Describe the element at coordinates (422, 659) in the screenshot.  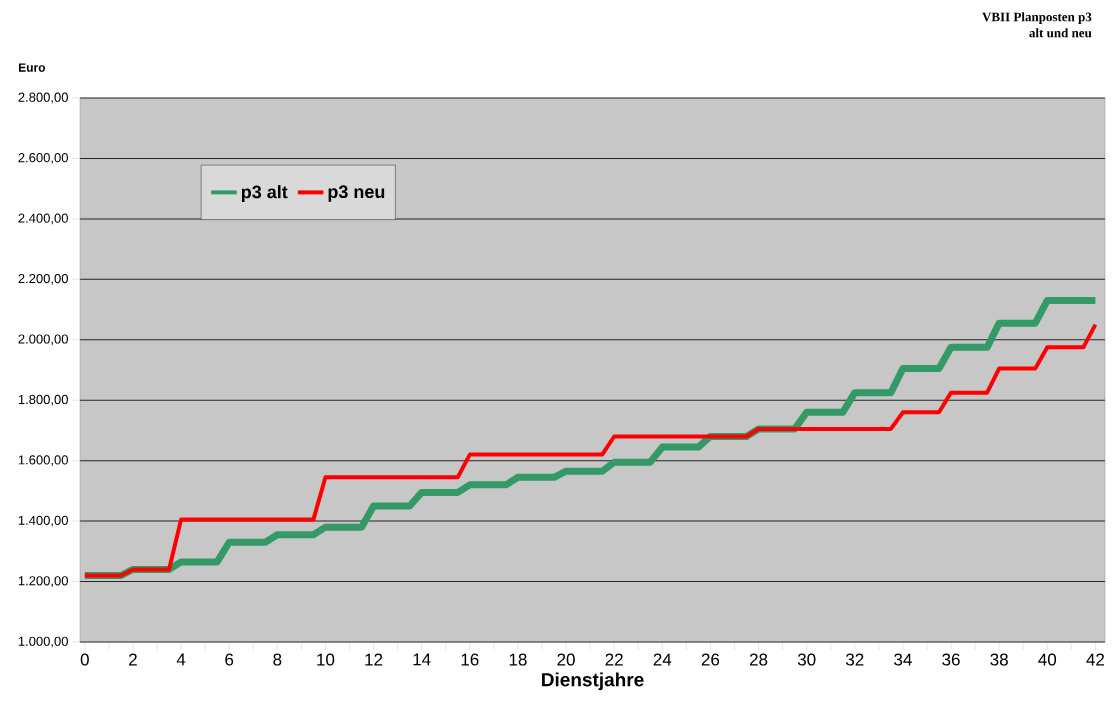
I see `x-tick-label: 14` at that location.